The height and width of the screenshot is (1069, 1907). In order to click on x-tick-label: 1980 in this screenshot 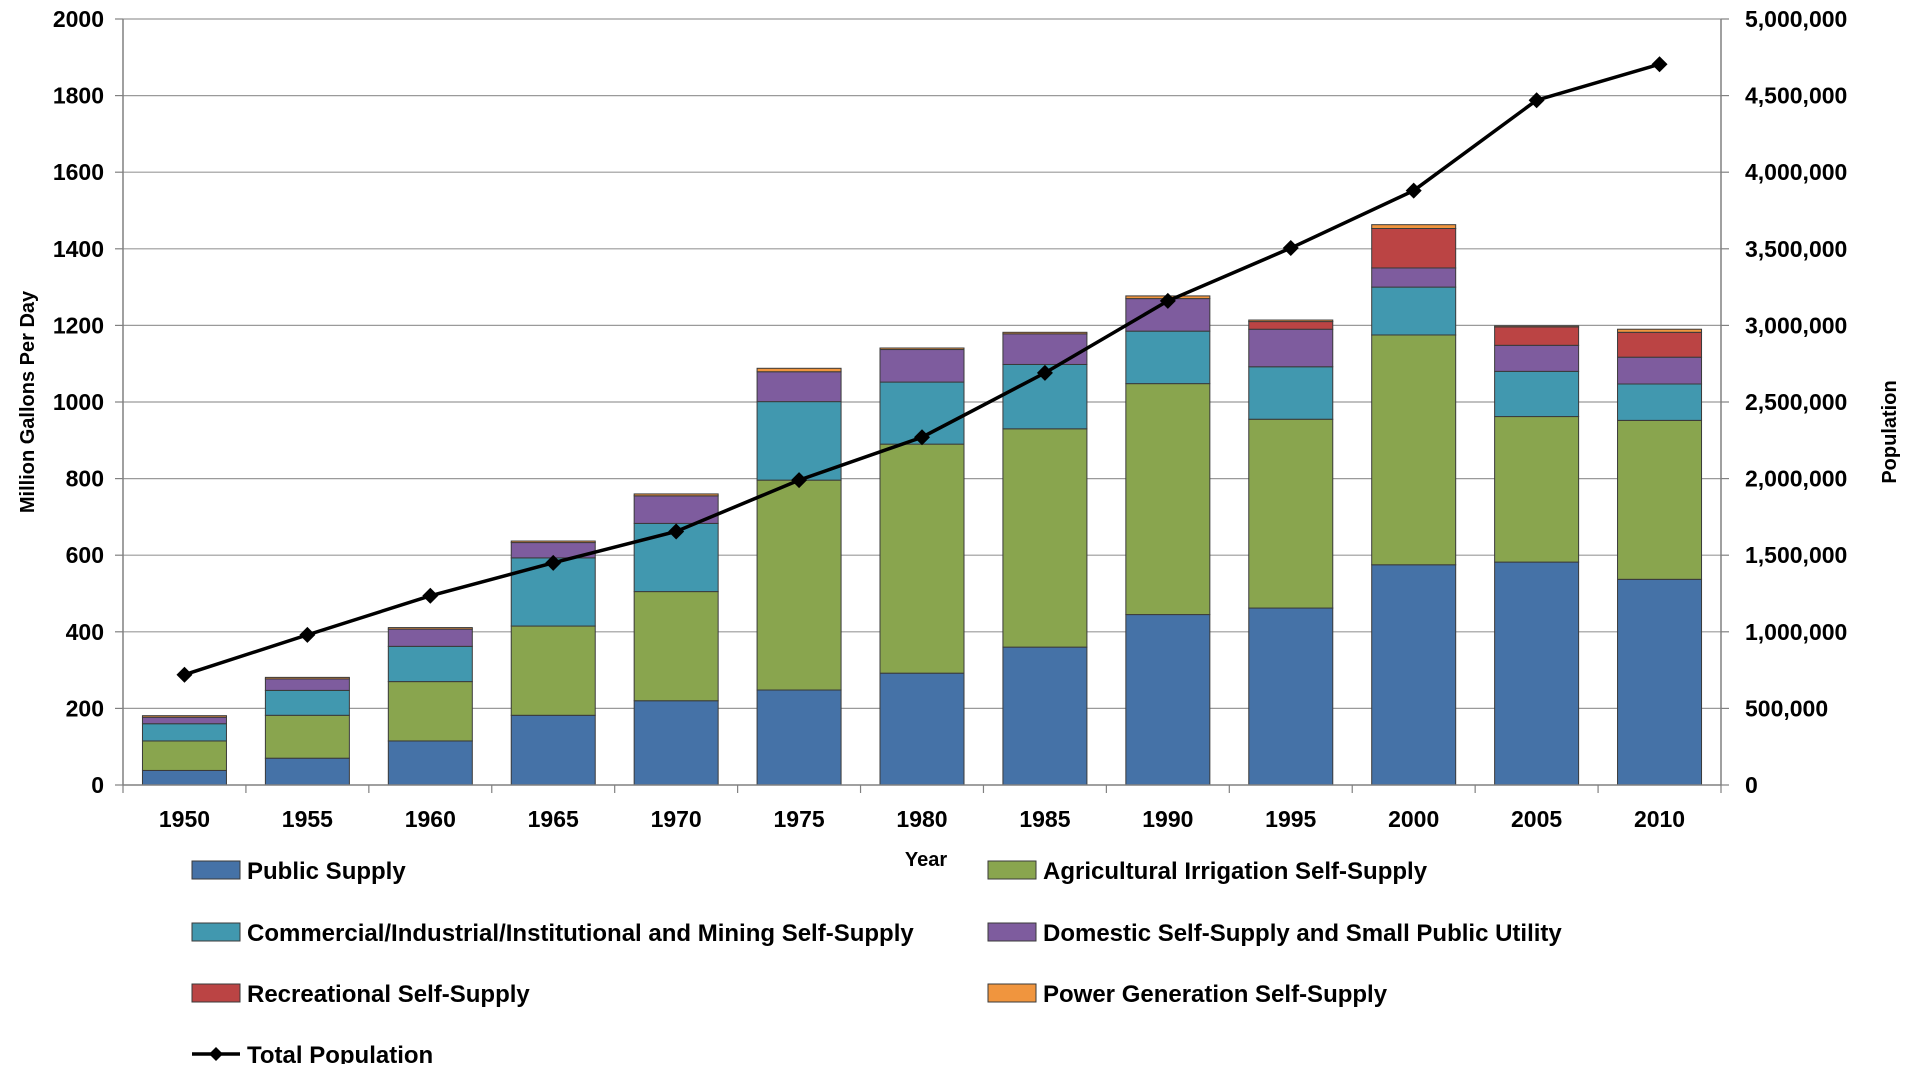, I will do `click(921, 819)`.